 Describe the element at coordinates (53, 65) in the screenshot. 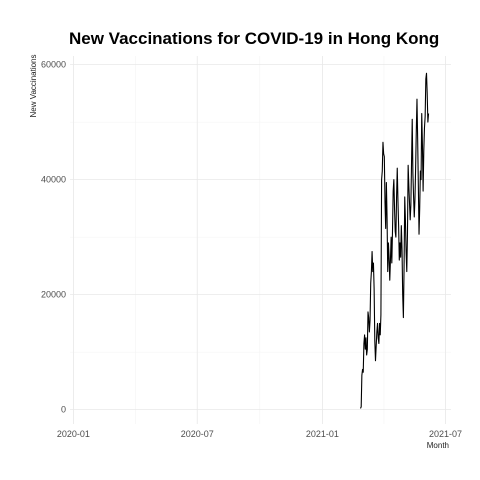

I see `y-tick-label: 60000` at that location.